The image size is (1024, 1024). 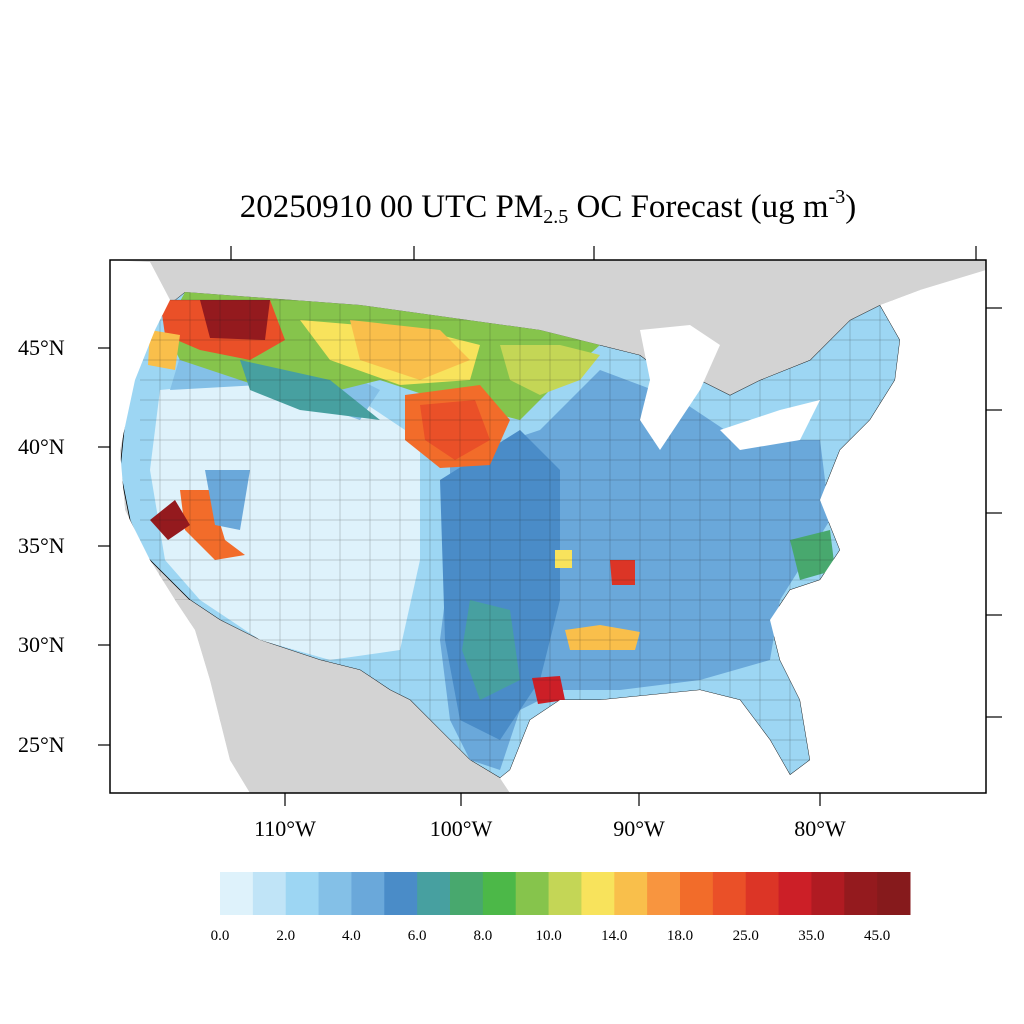 What do you see at coordinates (614, 936) in the screenshot?
I see `colorbar-tick-label: 14.0` at bounding box center [614, 936].